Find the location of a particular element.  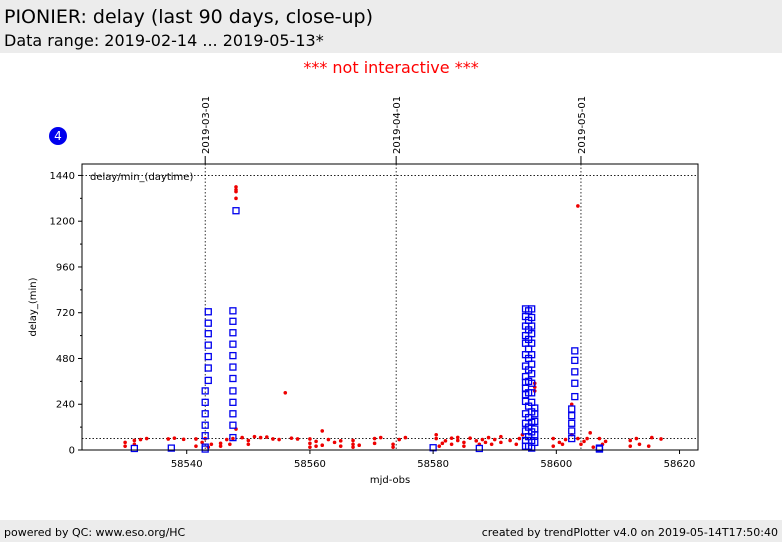

date-marker-label: 2019-05-01 is located at coordinates (582, 125).